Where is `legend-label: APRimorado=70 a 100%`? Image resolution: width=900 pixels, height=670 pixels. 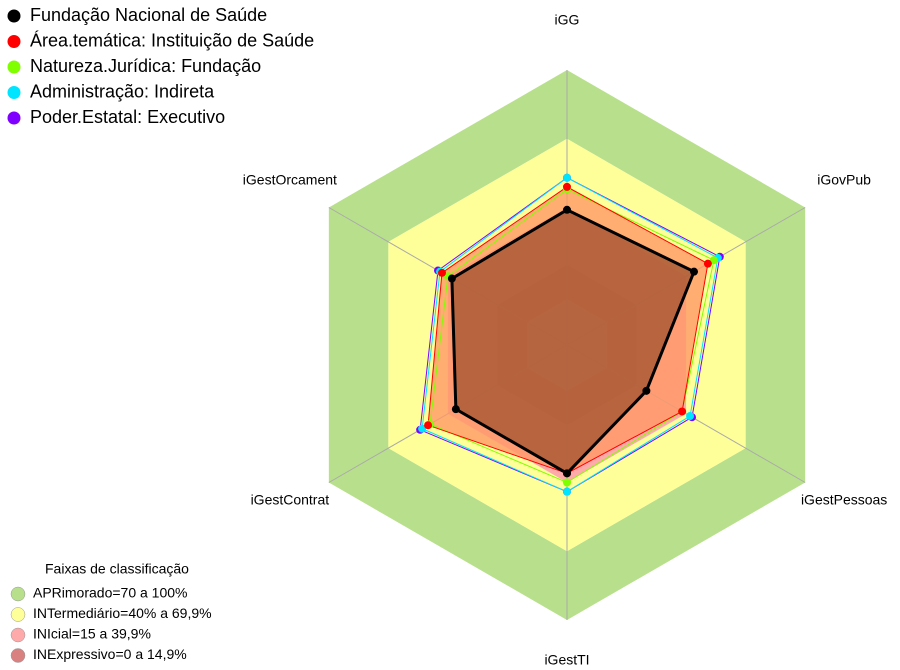
legend-label: APRimorado=70 a 100% is located at coordinates (110, 593).